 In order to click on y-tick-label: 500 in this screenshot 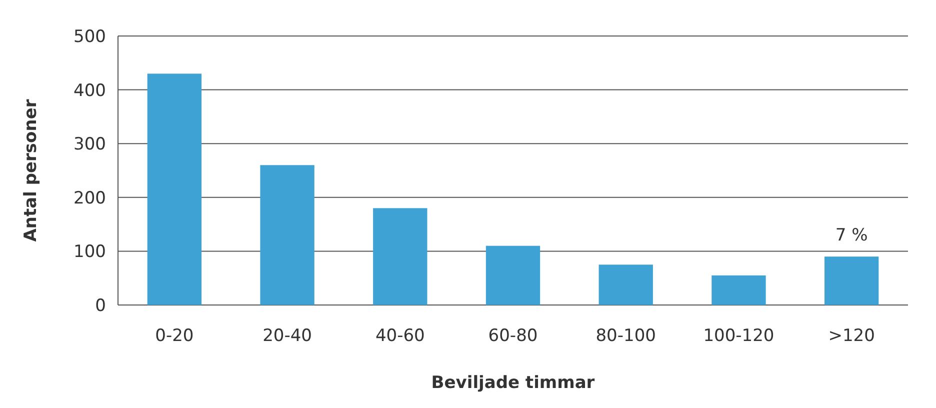, I will do `click(90, 36)`.